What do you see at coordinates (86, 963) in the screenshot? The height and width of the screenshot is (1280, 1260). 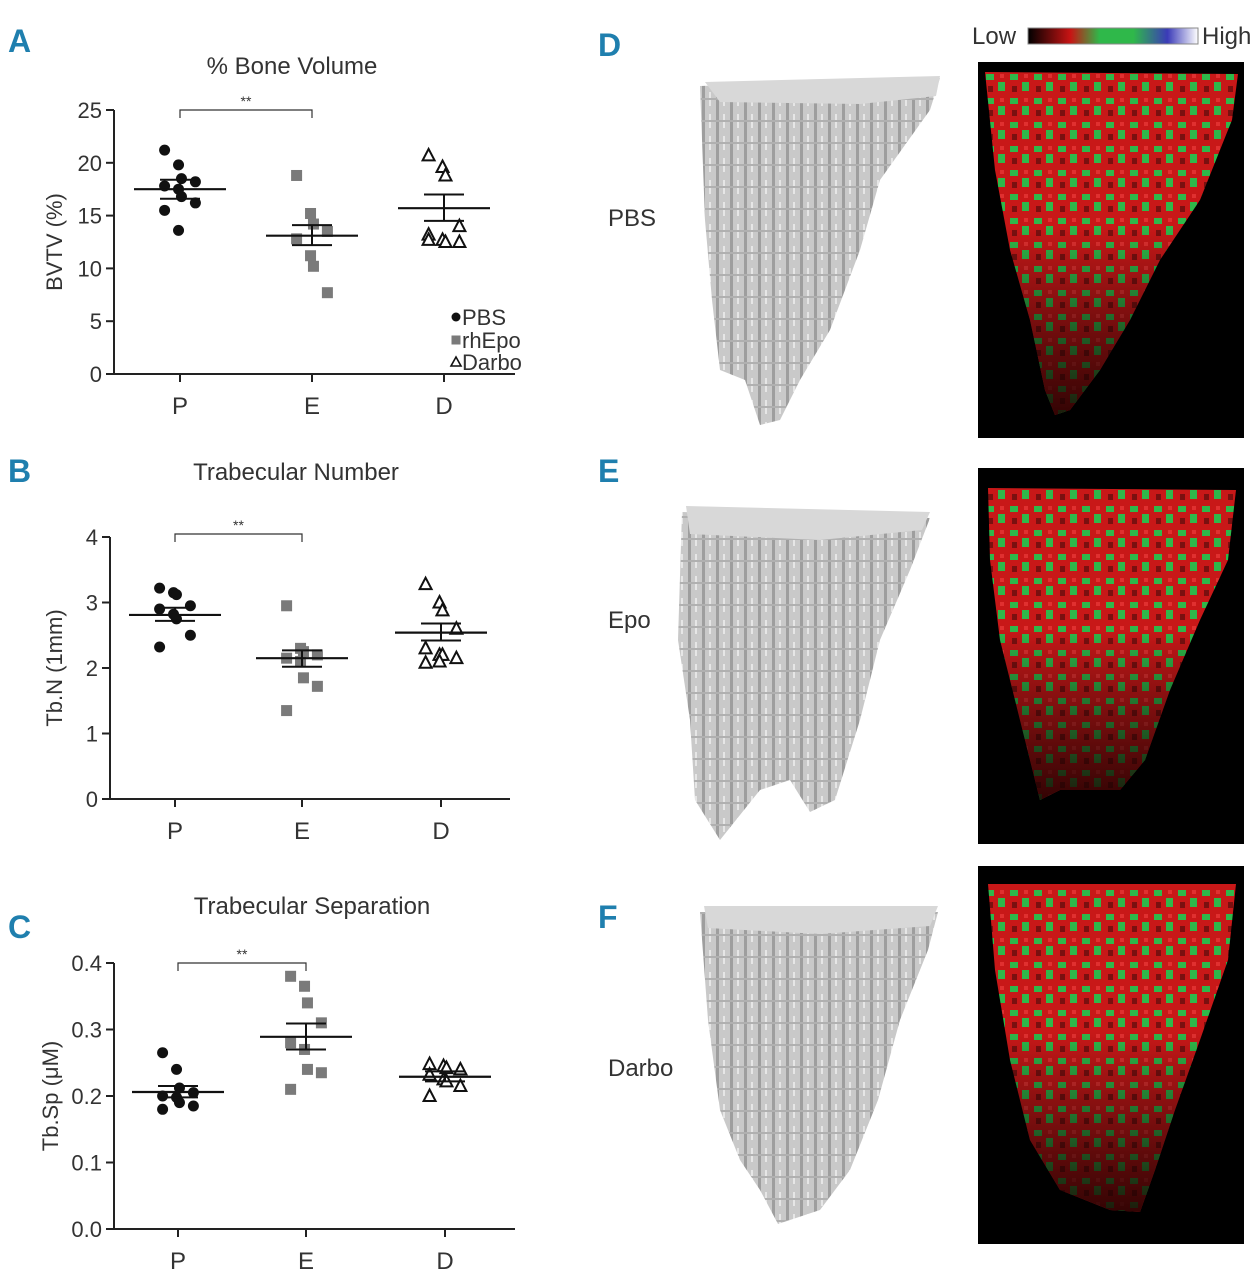 I see `y-tick-label: 0.4` at bounding box center [86, 963].